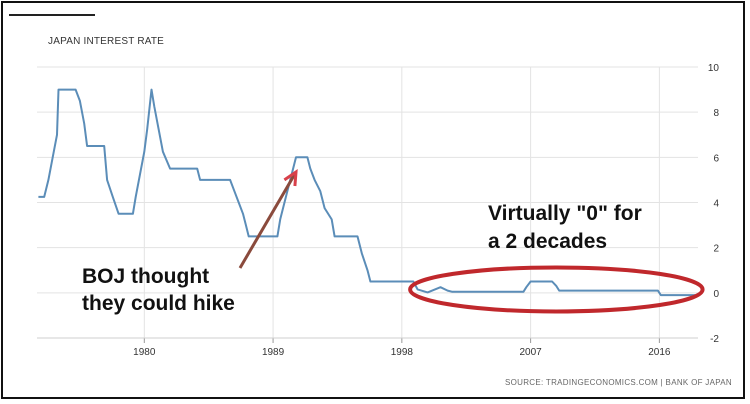  I want to click on x-tick-label: 1980, so click(144, 352).